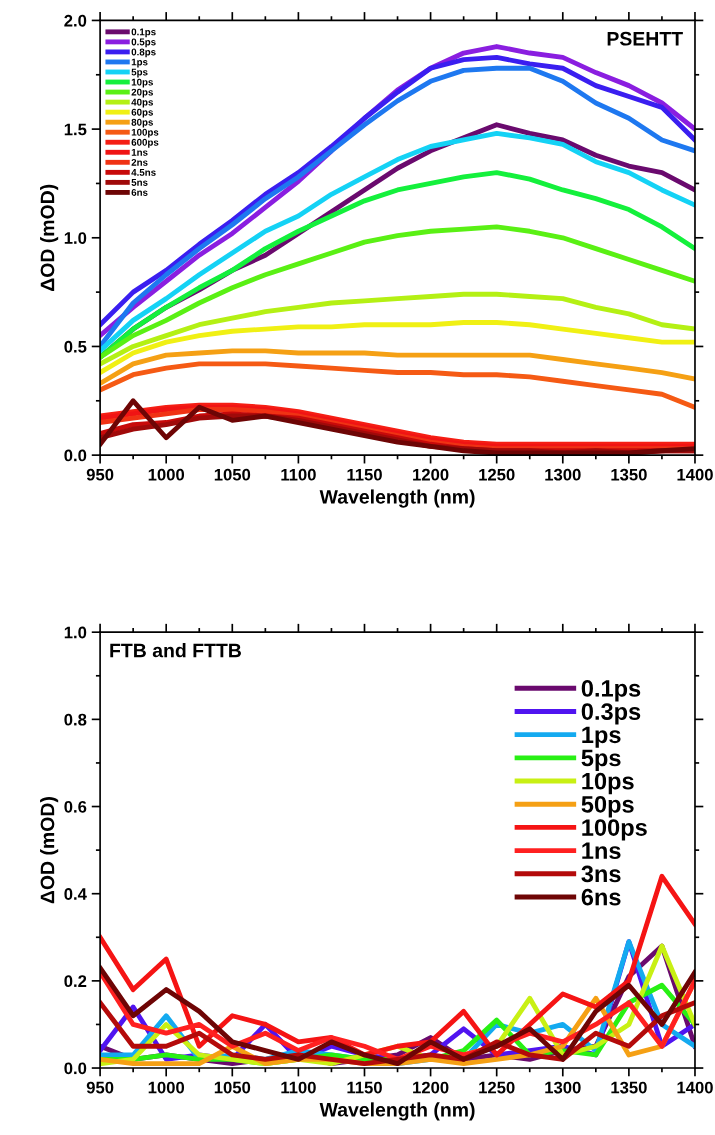  Describe the element at coordinates (75, 806) in the screenshot. I see `y-tick-label: 0.6` at that location.